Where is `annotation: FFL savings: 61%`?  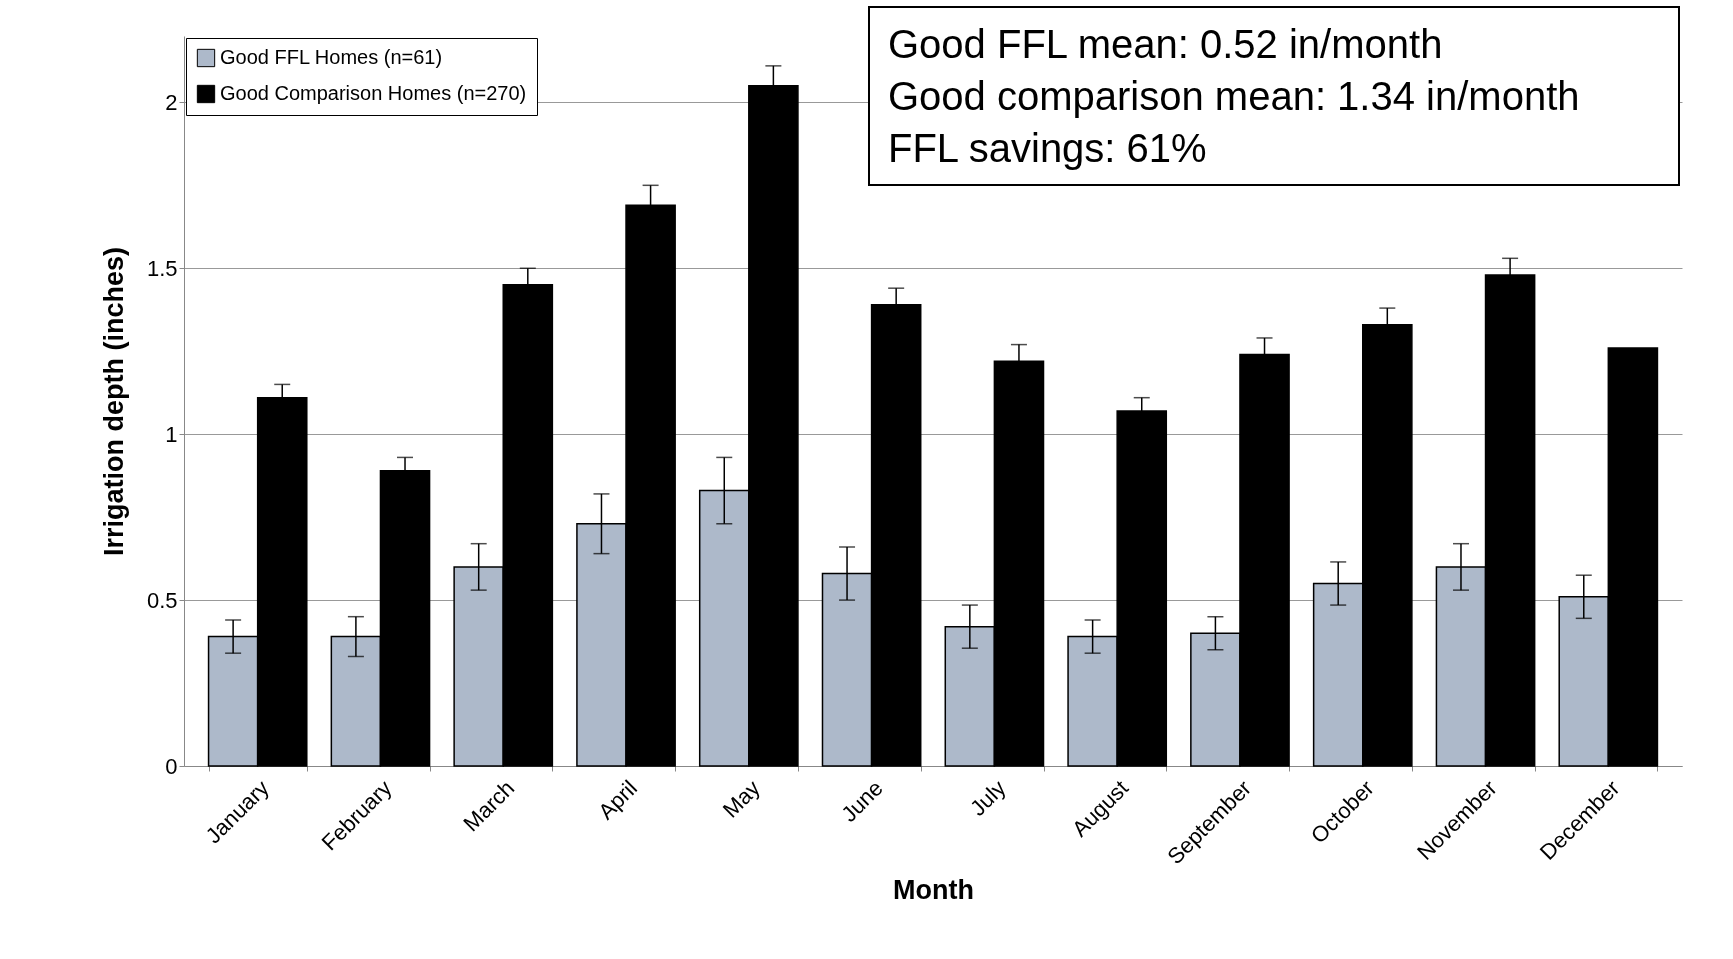 annotation: FFL savings: 61% is located at coordinates (1048, 148).